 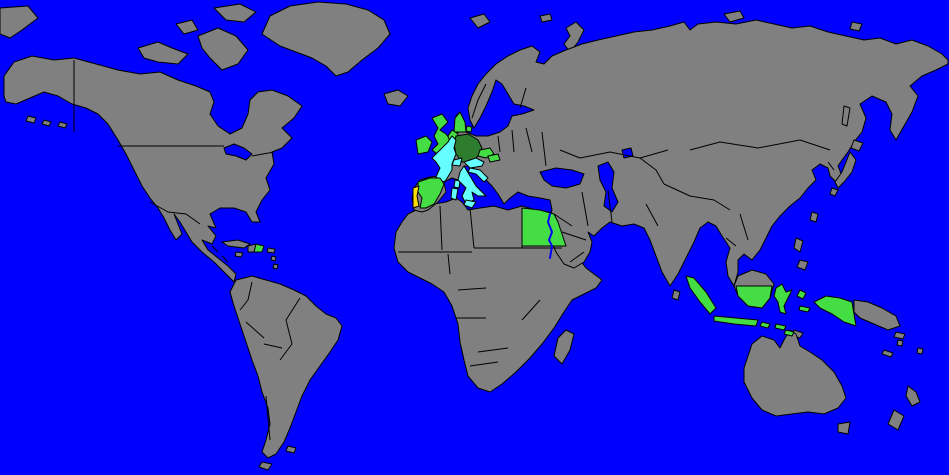 I want to click on border-mongolia, so click(x=760, y=145).